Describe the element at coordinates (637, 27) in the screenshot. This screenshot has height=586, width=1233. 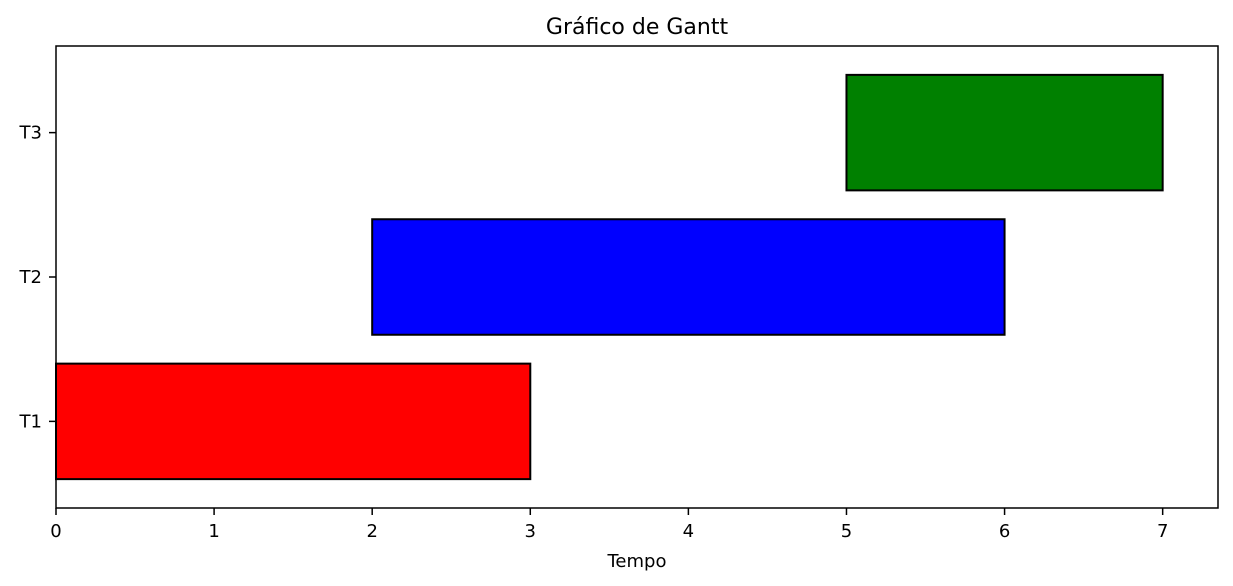
I see `chart-title: Gráfico de Gantt` at that location.